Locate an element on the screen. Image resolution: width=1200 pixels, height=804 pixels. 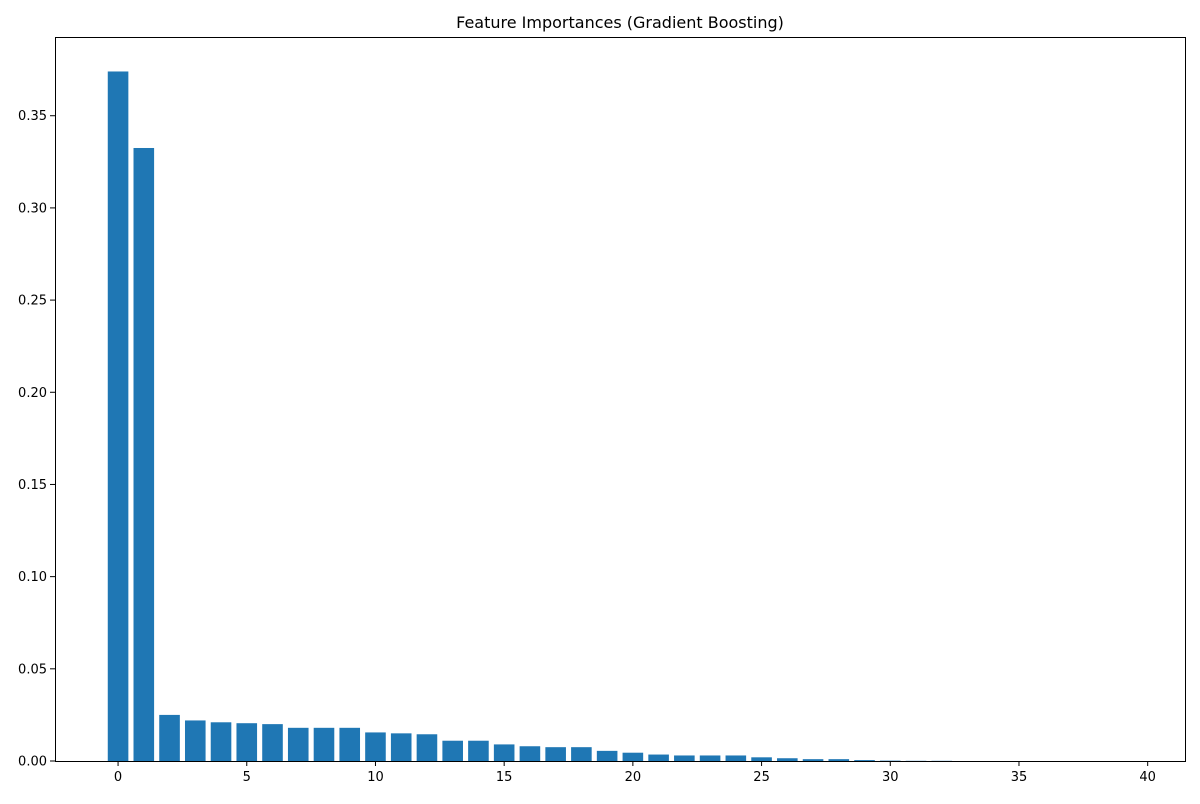
x-tick-label: 5 is located at coordinates (247, 777).